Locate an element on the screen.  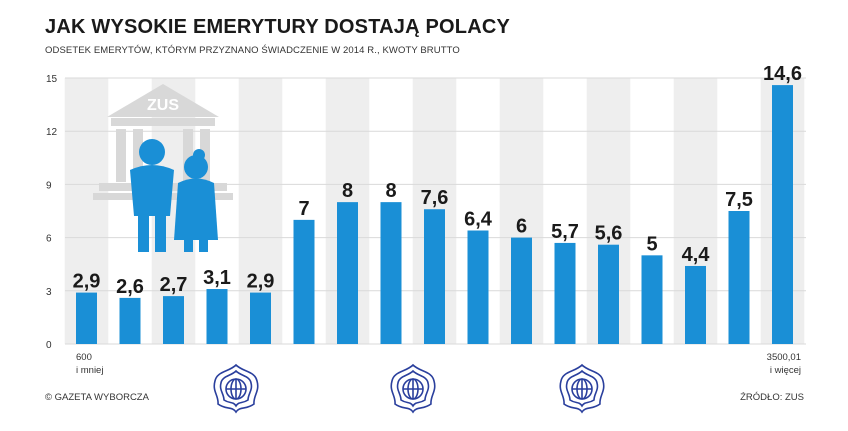
y-tick-label: 12 is located at coordinates (52, 132).